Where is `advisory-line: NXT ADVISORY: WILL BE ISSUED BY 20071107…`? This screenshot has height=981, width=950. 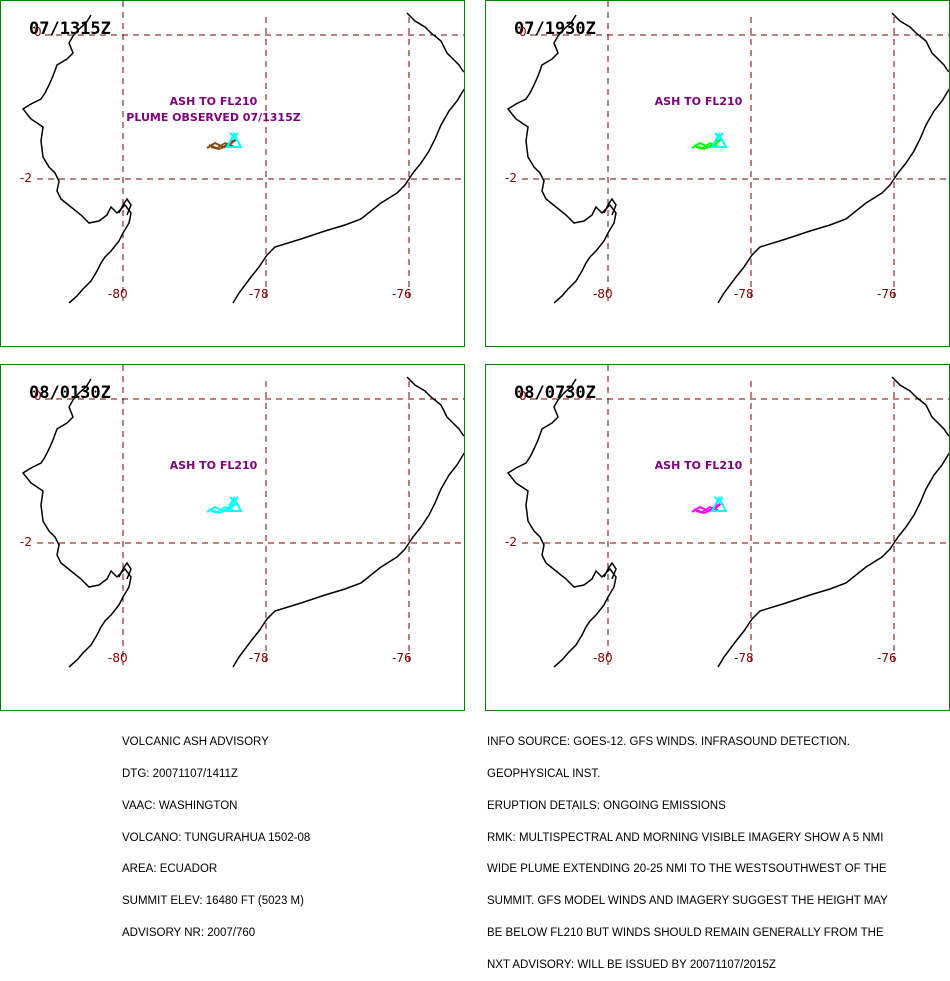
advisory-line: NXT ADVISORY: WILL BE ISSUED BY 20071107… is located at coordinates (631, 964).